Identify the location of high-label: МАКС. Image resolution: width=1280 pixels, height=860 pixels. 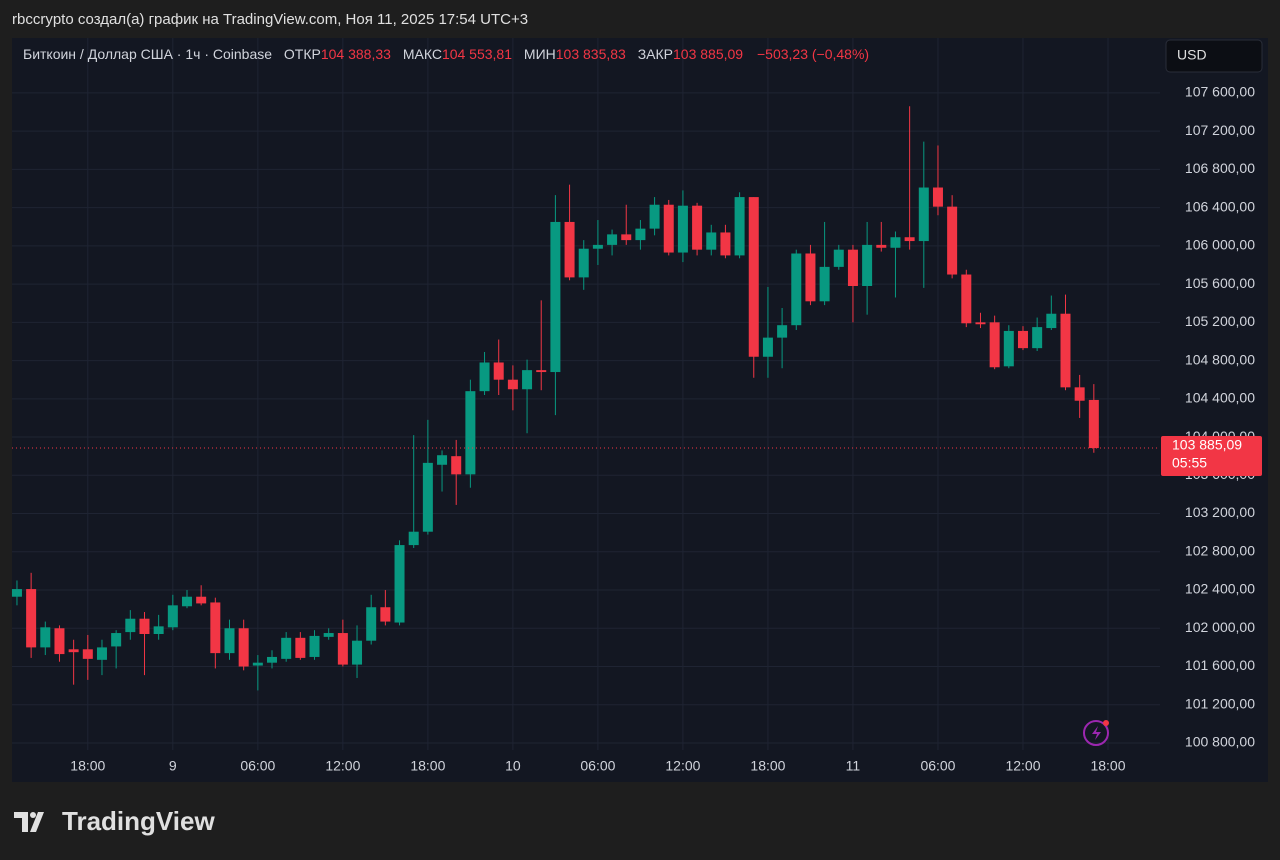
(422, 54).